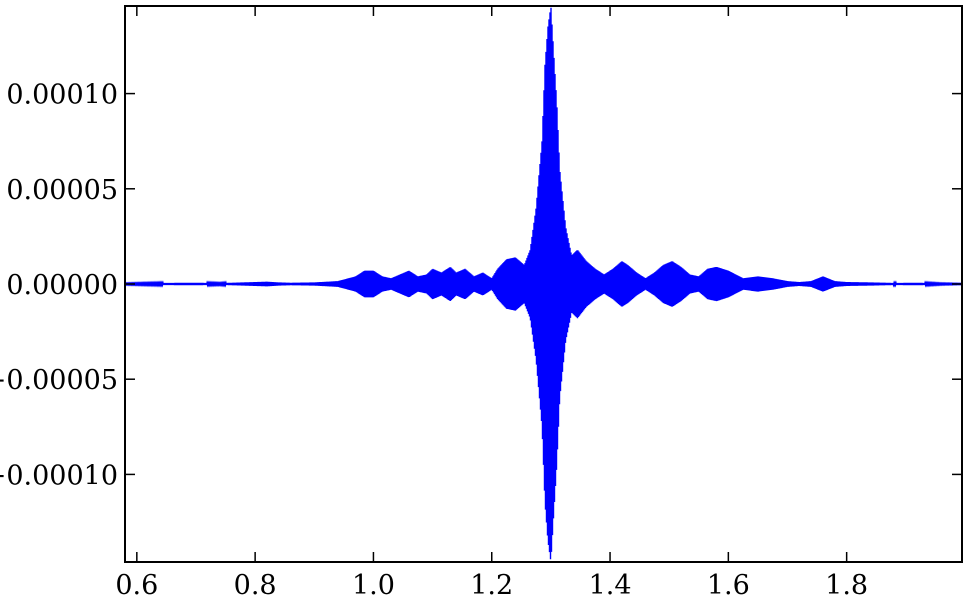 This screenshot has height=602, width=969. What do you see at coordinates (62, 285) in the screenshot?
I see `y-tick-label: 0.00000` at bounding box center [62, 285].